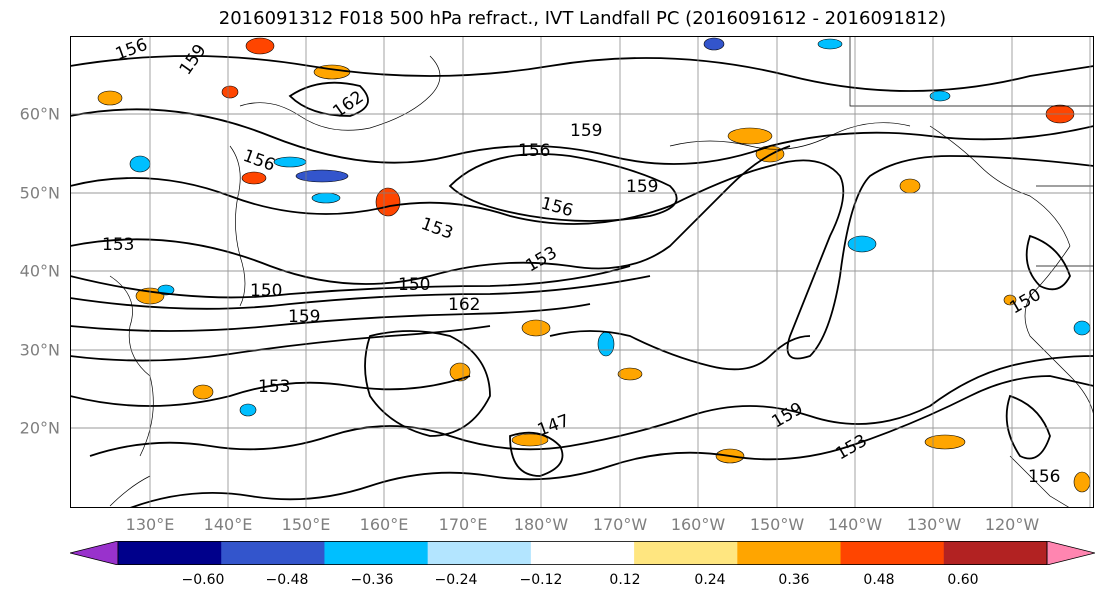 Image resolution: width=1105 pixels, height=601 pixels. What do you see at coordinates (698, 524) in the screenshot?
I see `lon-label: 160°W` at bounding box center [698, 524].